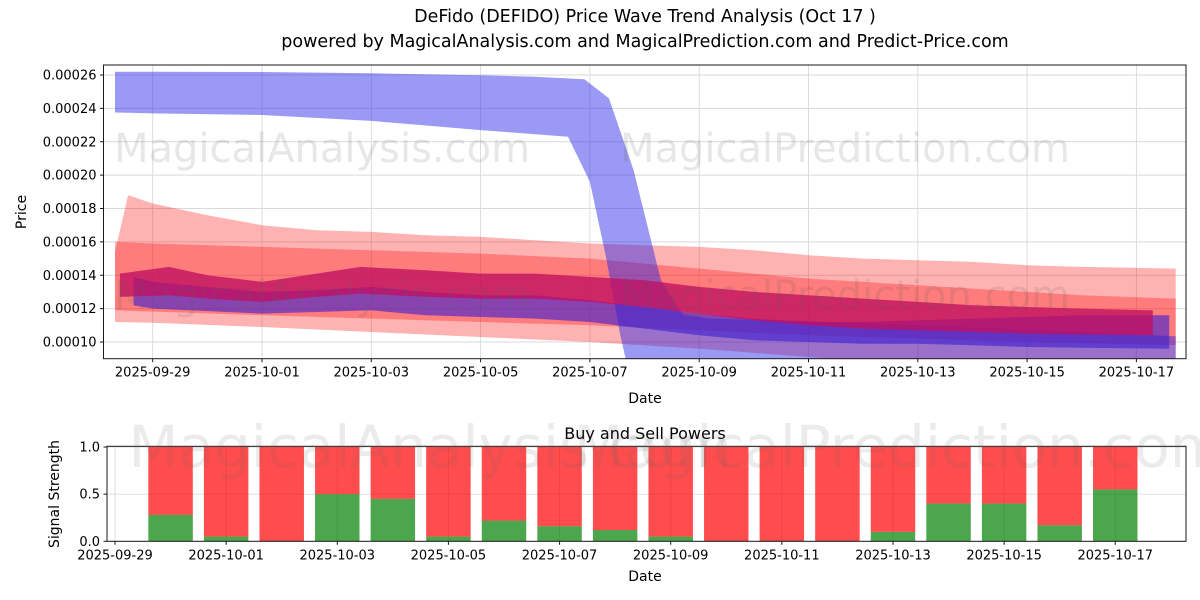  What do you see at coordinates (636, 301) in the screenshot?
I see `band-crimson-core-band` at bounding box center [636, 301].